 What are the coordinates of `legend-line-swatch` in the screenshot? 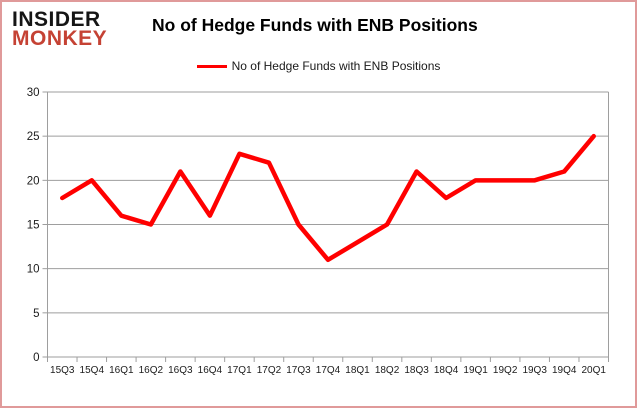 It's located at (211, 66).